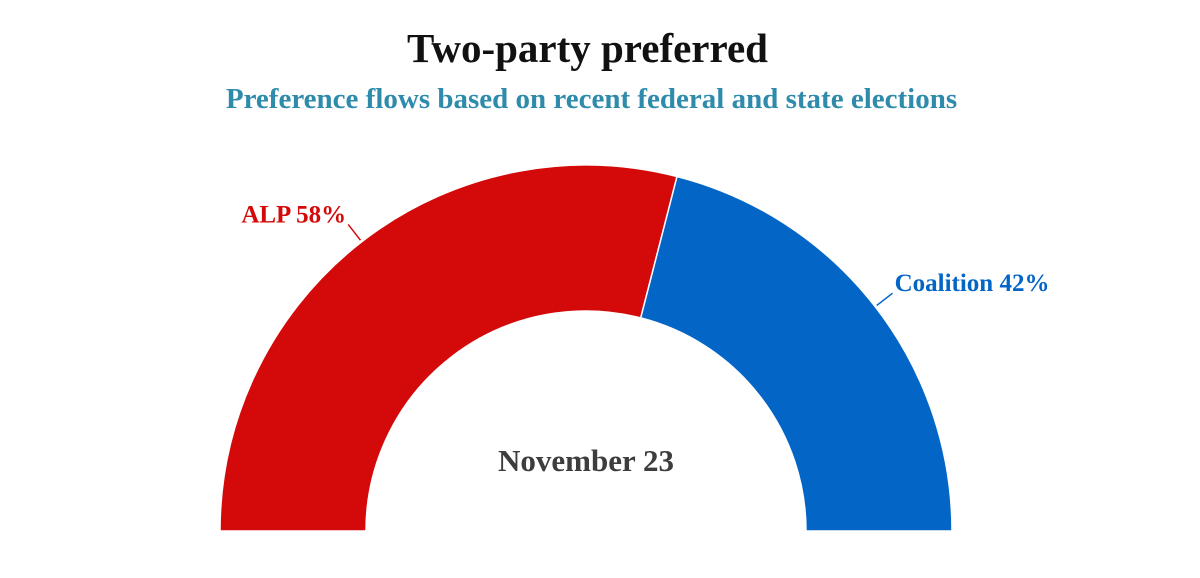  What do you see at coordinates (586, 460) in the screenshot?
I see `center-label: November 23` at bounding box center [586, 460].